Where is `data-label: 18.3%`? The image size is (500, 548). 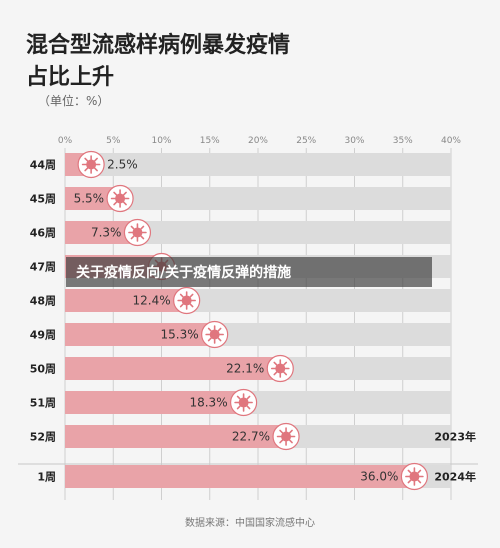 data-label: 18.3% is located at coordinates (208, 403).